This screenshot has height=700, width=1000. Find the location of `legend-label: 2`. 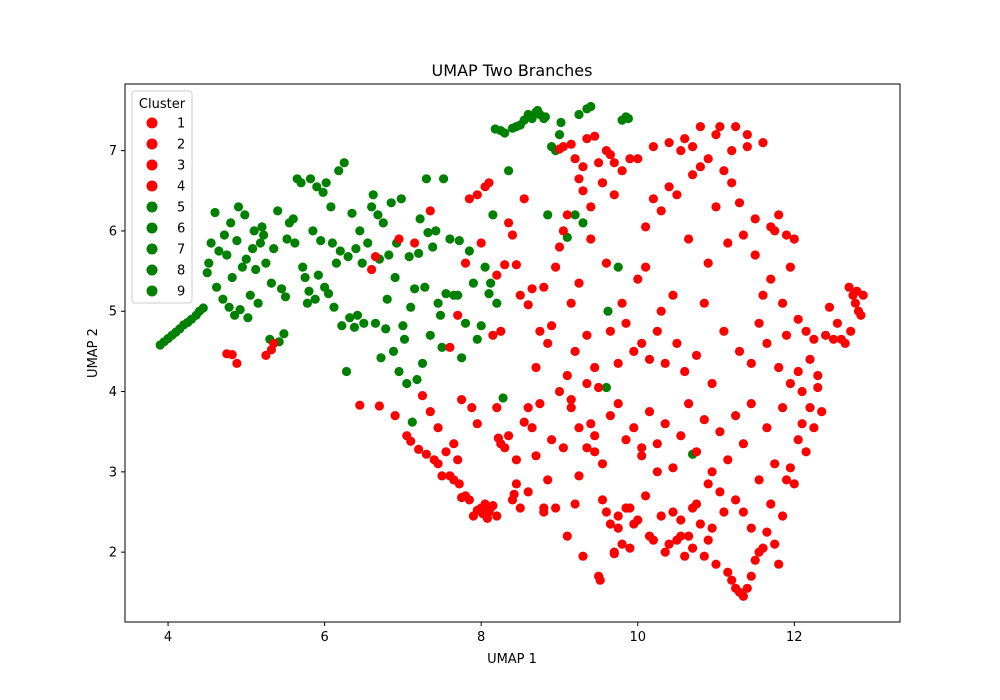

legend-label: 2 is located at coordinates (181, 145).